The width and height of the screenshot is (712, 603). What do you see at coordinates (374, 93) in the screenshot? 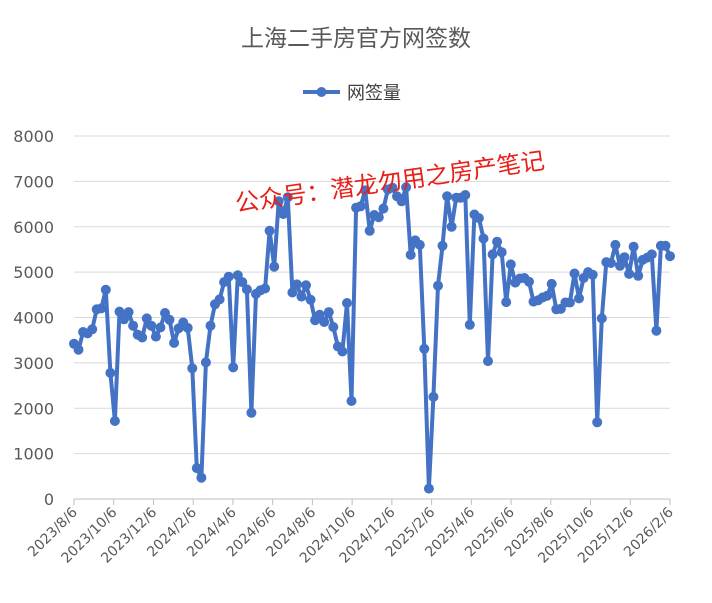
I see `legend-label: 网签量` at bounding box center [374, 93].